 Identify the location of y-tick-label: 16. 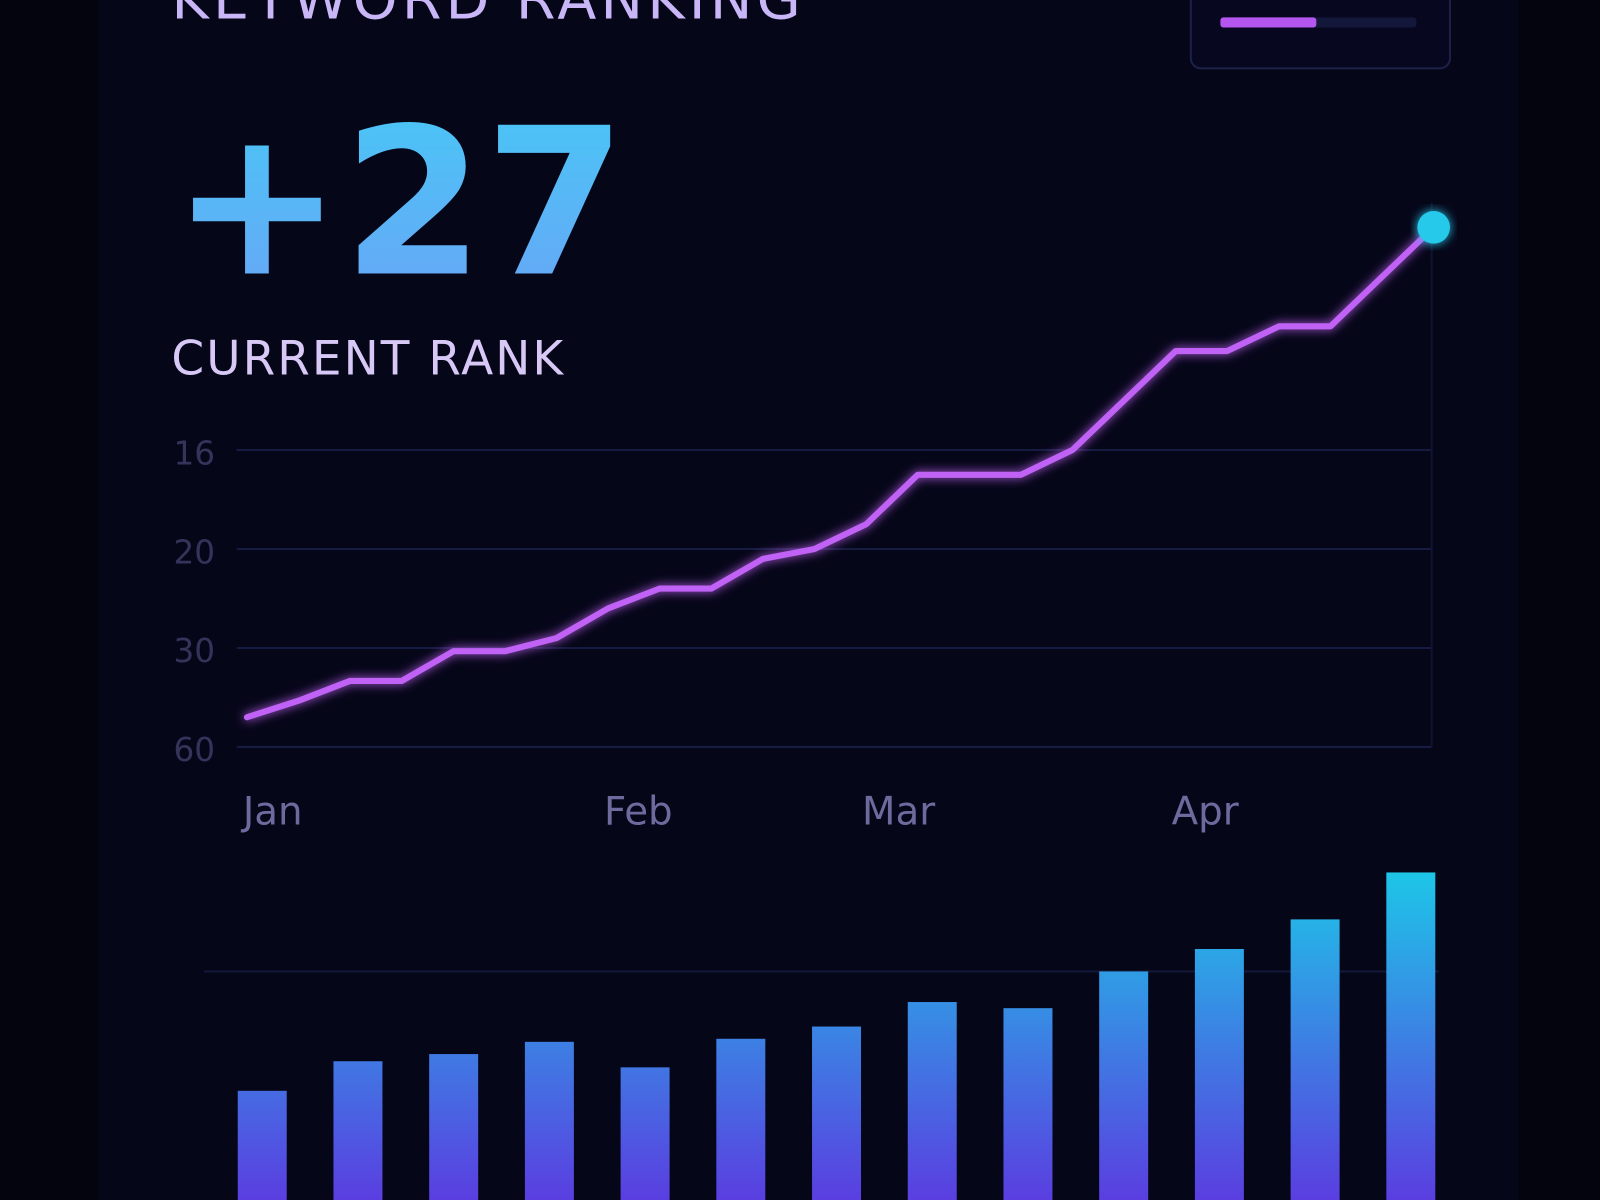
(194, 453).